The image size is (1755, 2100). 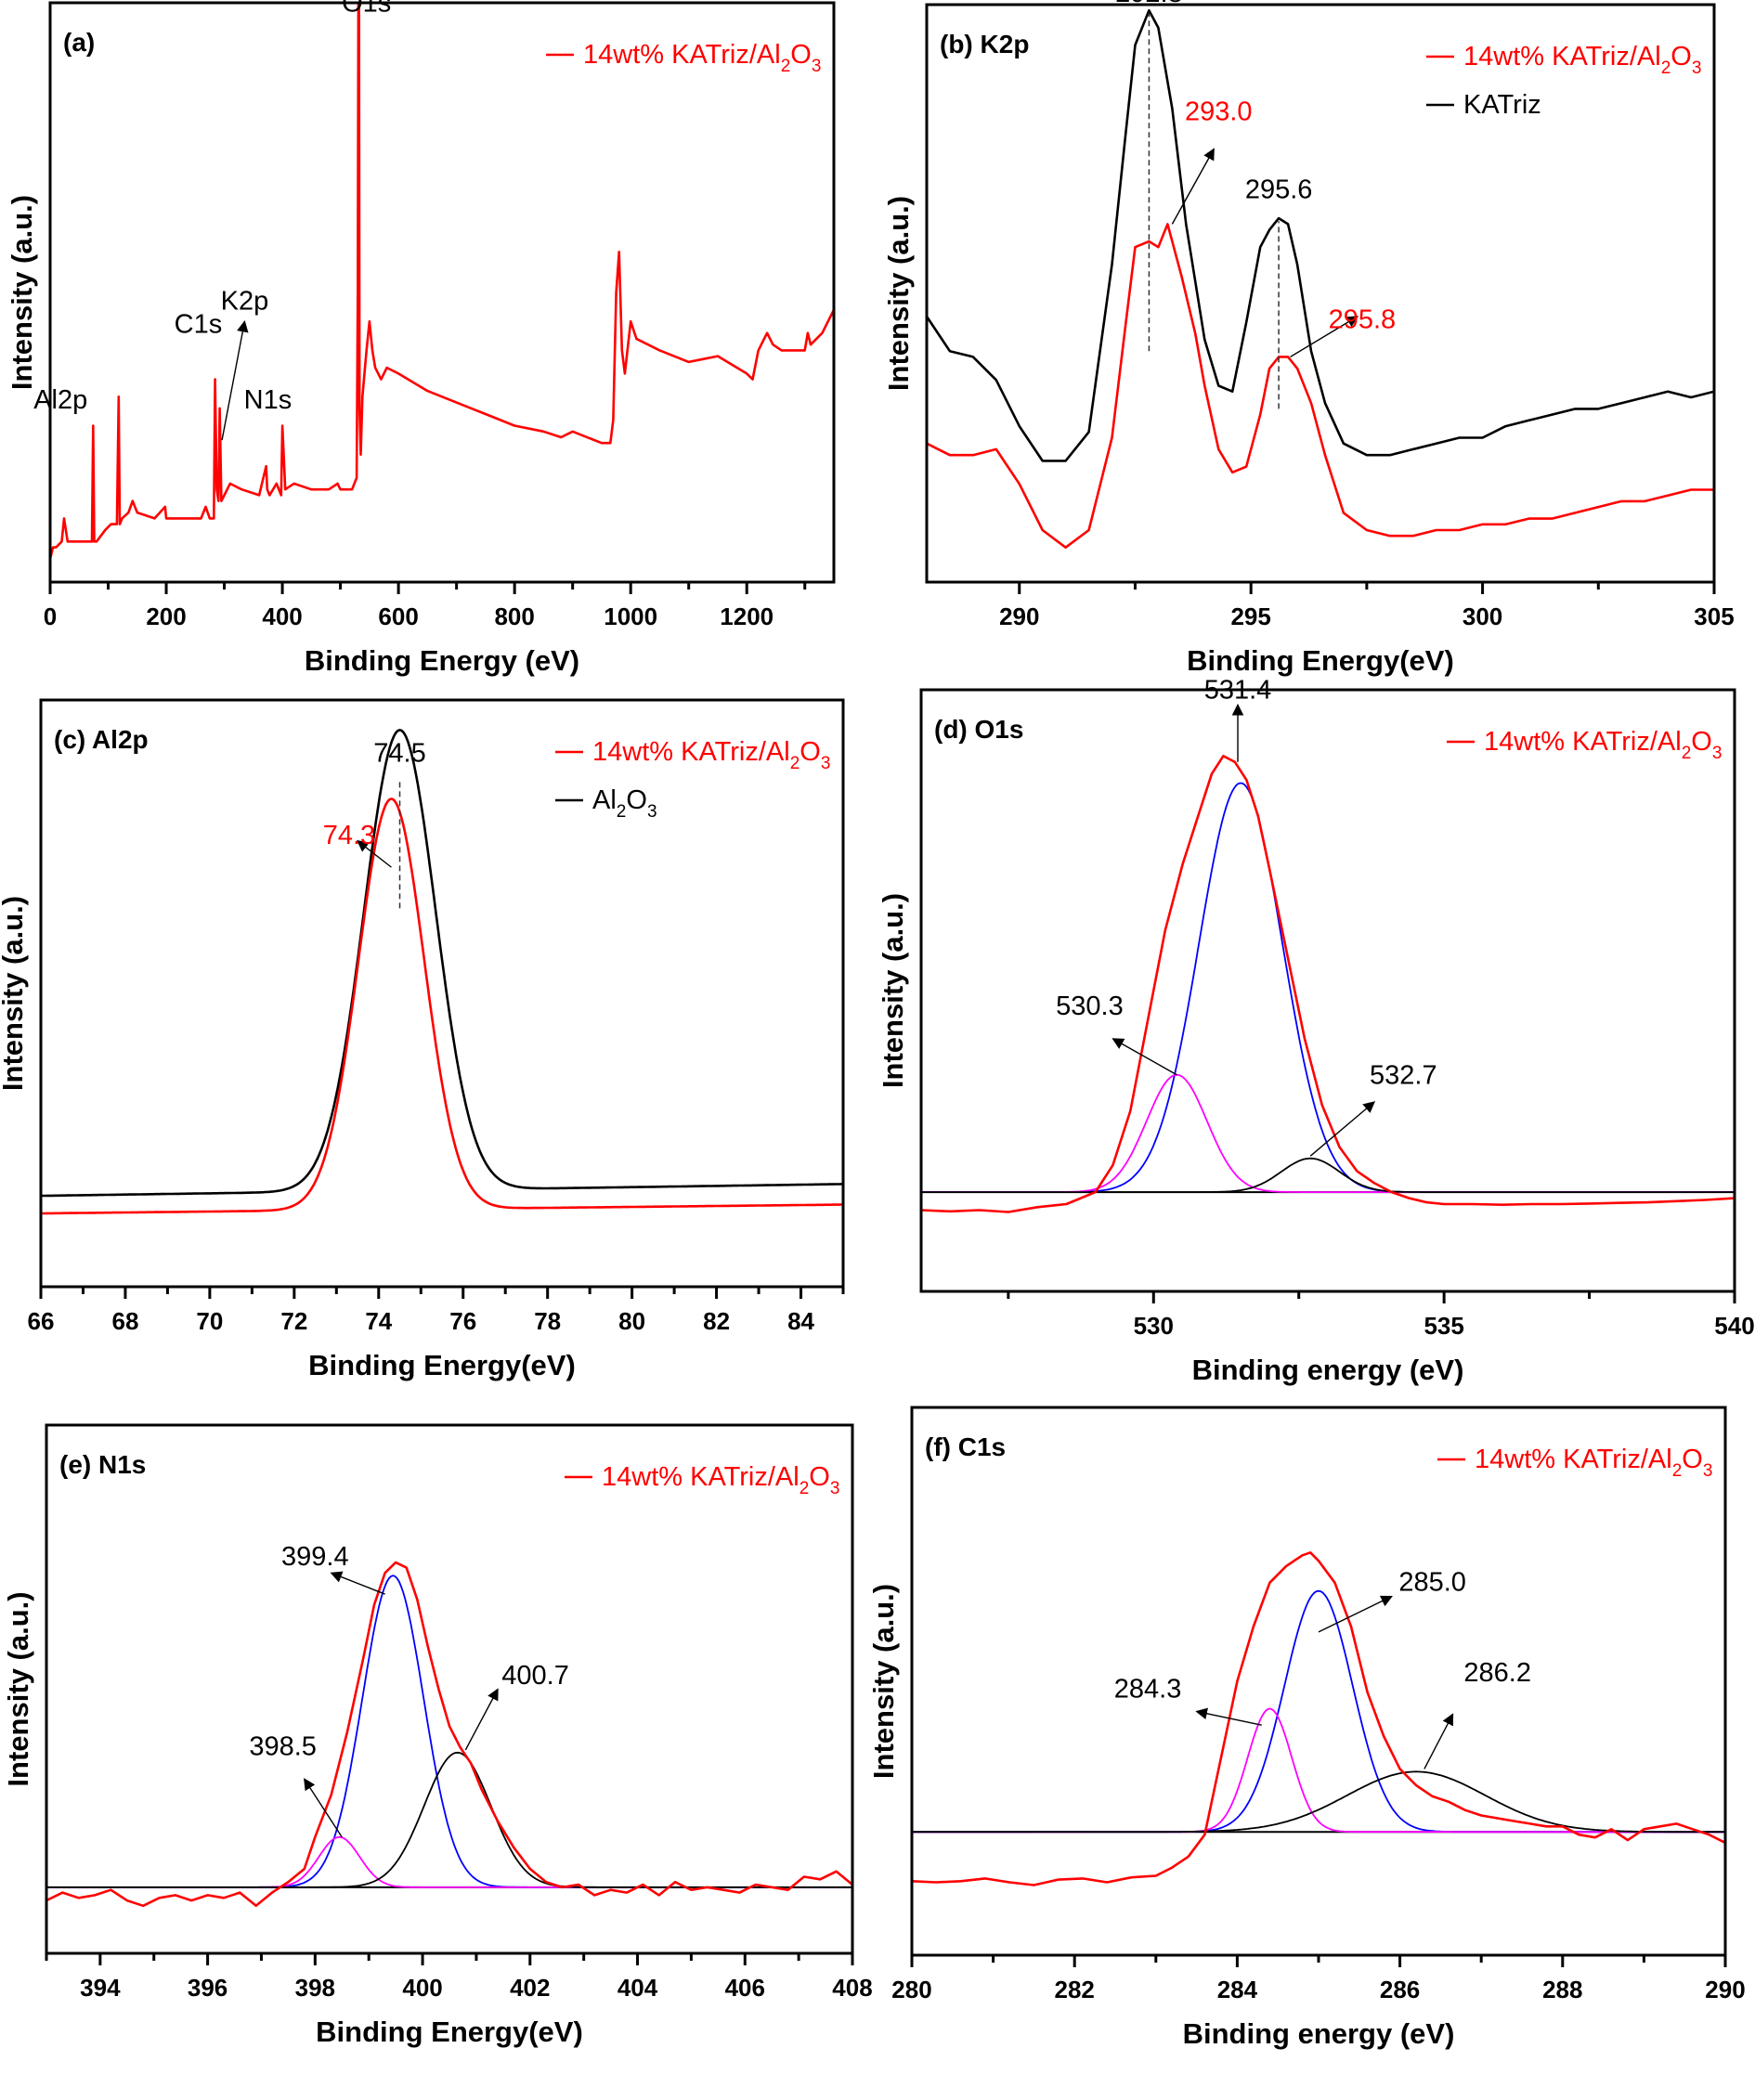 I want to click on x-tick-label: 394, so click(x=100, y=1988).